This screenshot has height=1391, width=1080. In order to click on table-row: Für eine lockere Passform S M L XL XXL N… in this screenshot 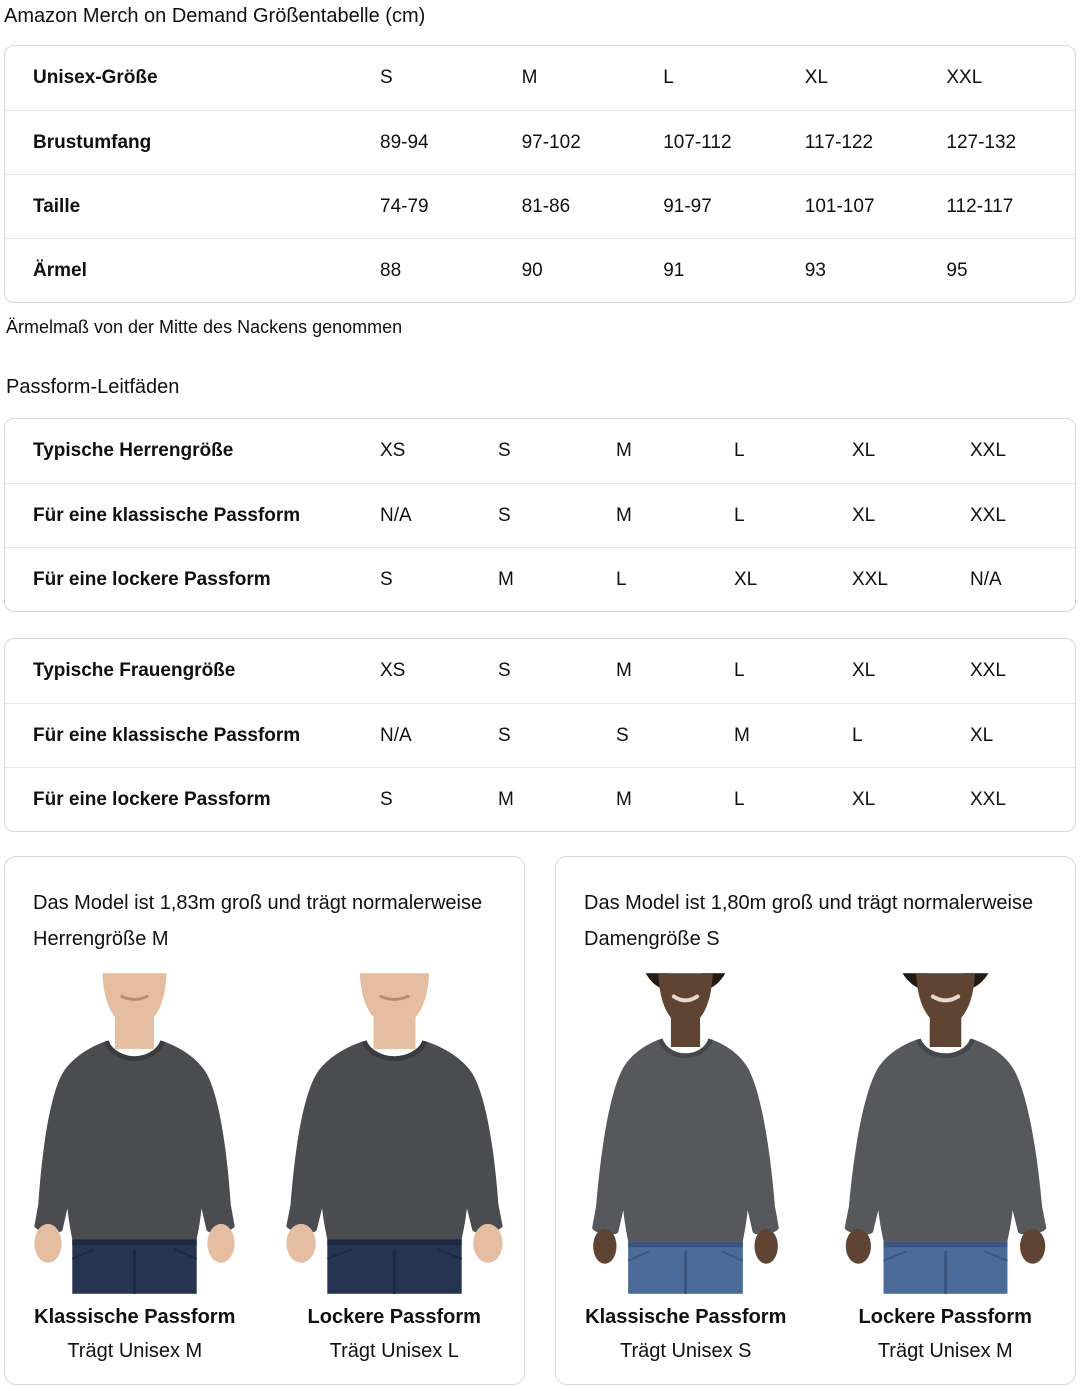, I will do `click(540, 579)`.